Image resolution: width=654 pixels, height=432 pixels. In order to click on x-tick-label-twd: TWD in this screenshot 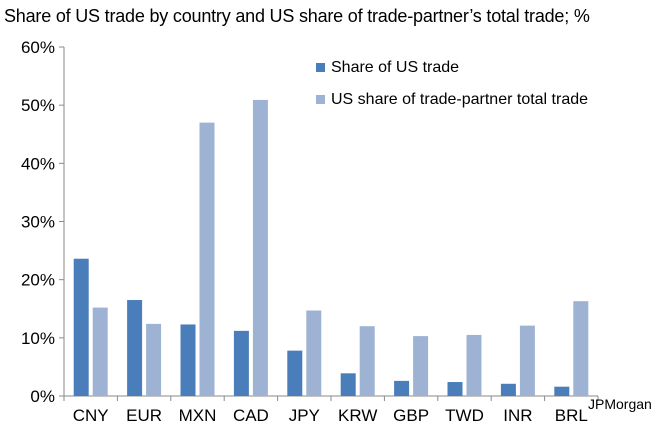, I will do `click(464, 415)`.